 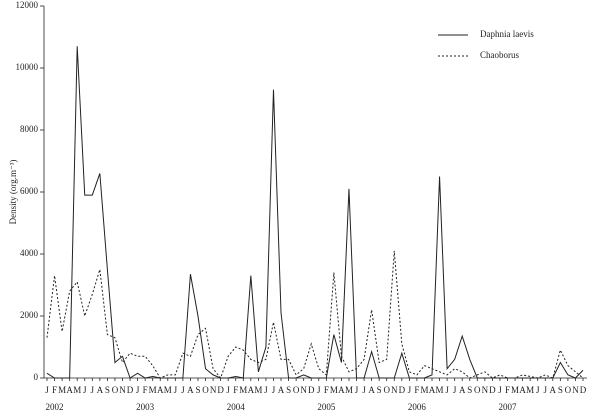 I want to click on y-tick-label: 4000, so click(x=29, y=253).